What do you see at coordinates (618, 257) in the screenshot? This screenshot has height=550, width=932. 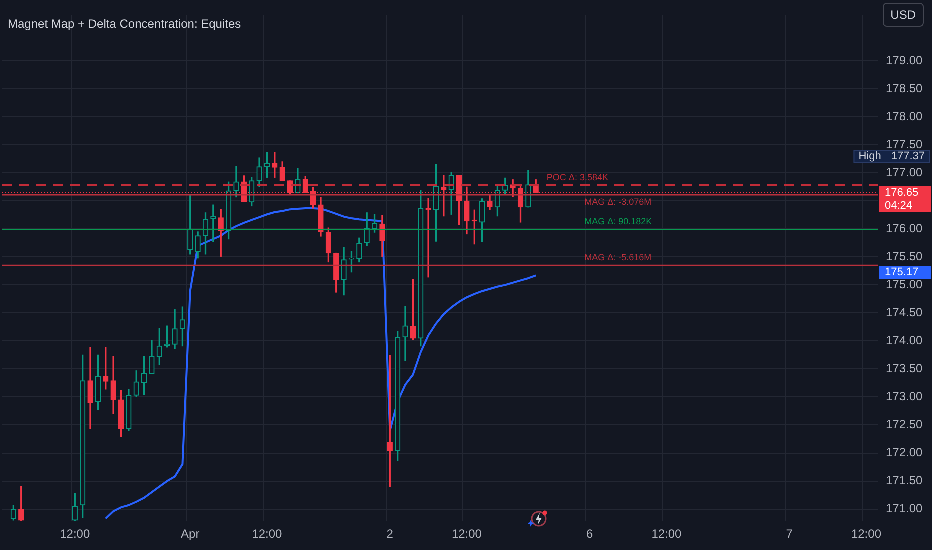 I see `annotation: MAG Δ: -5.616M` at bounding box center [618, 257].